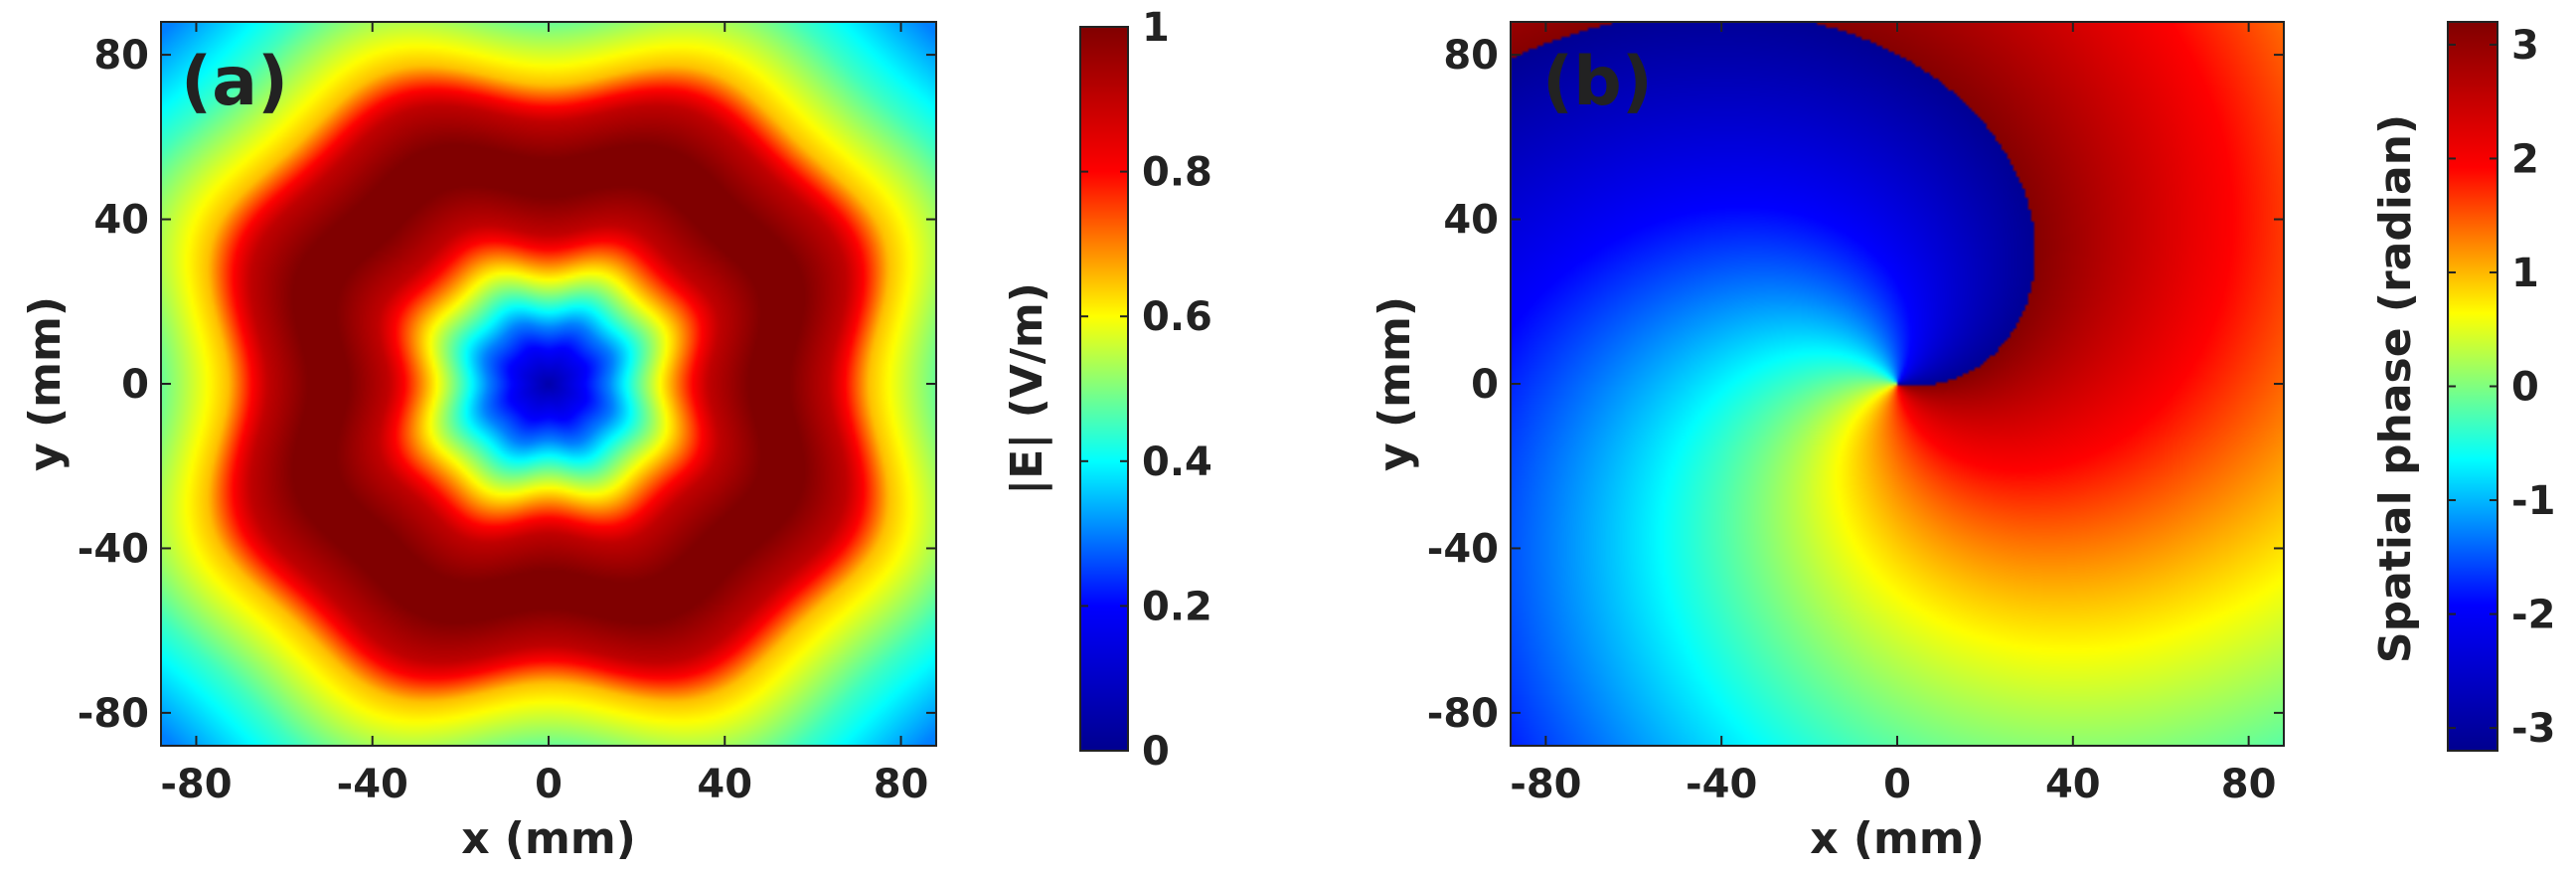 The height and width of the screenshot is (875, 2576). What do you see at coordinates (548, 838) in the screenshot?
I see `plot-a-xlabel: x (mm)` at bounding box center [548, 838].